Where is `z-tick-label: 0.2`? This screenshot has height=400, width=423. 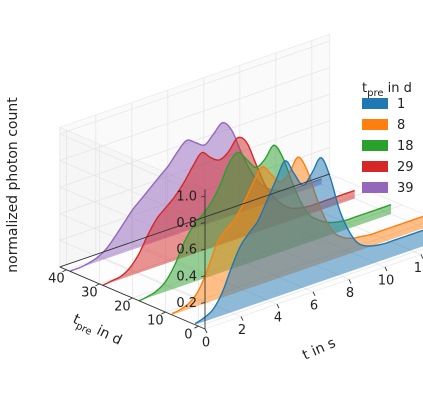 z-tick-label: 0.2 is located at coordinates (186, 303).